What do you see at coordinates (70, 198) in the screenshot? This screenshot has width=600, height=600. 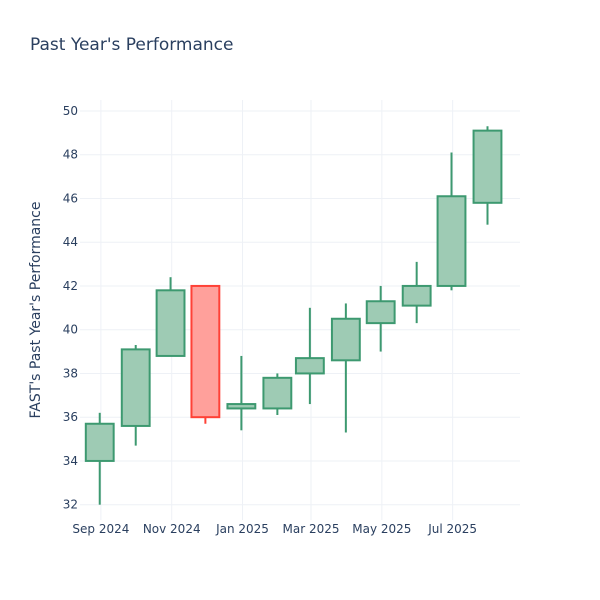 I see `y-tick-label-7: 46` at bounding box center [70, 198].